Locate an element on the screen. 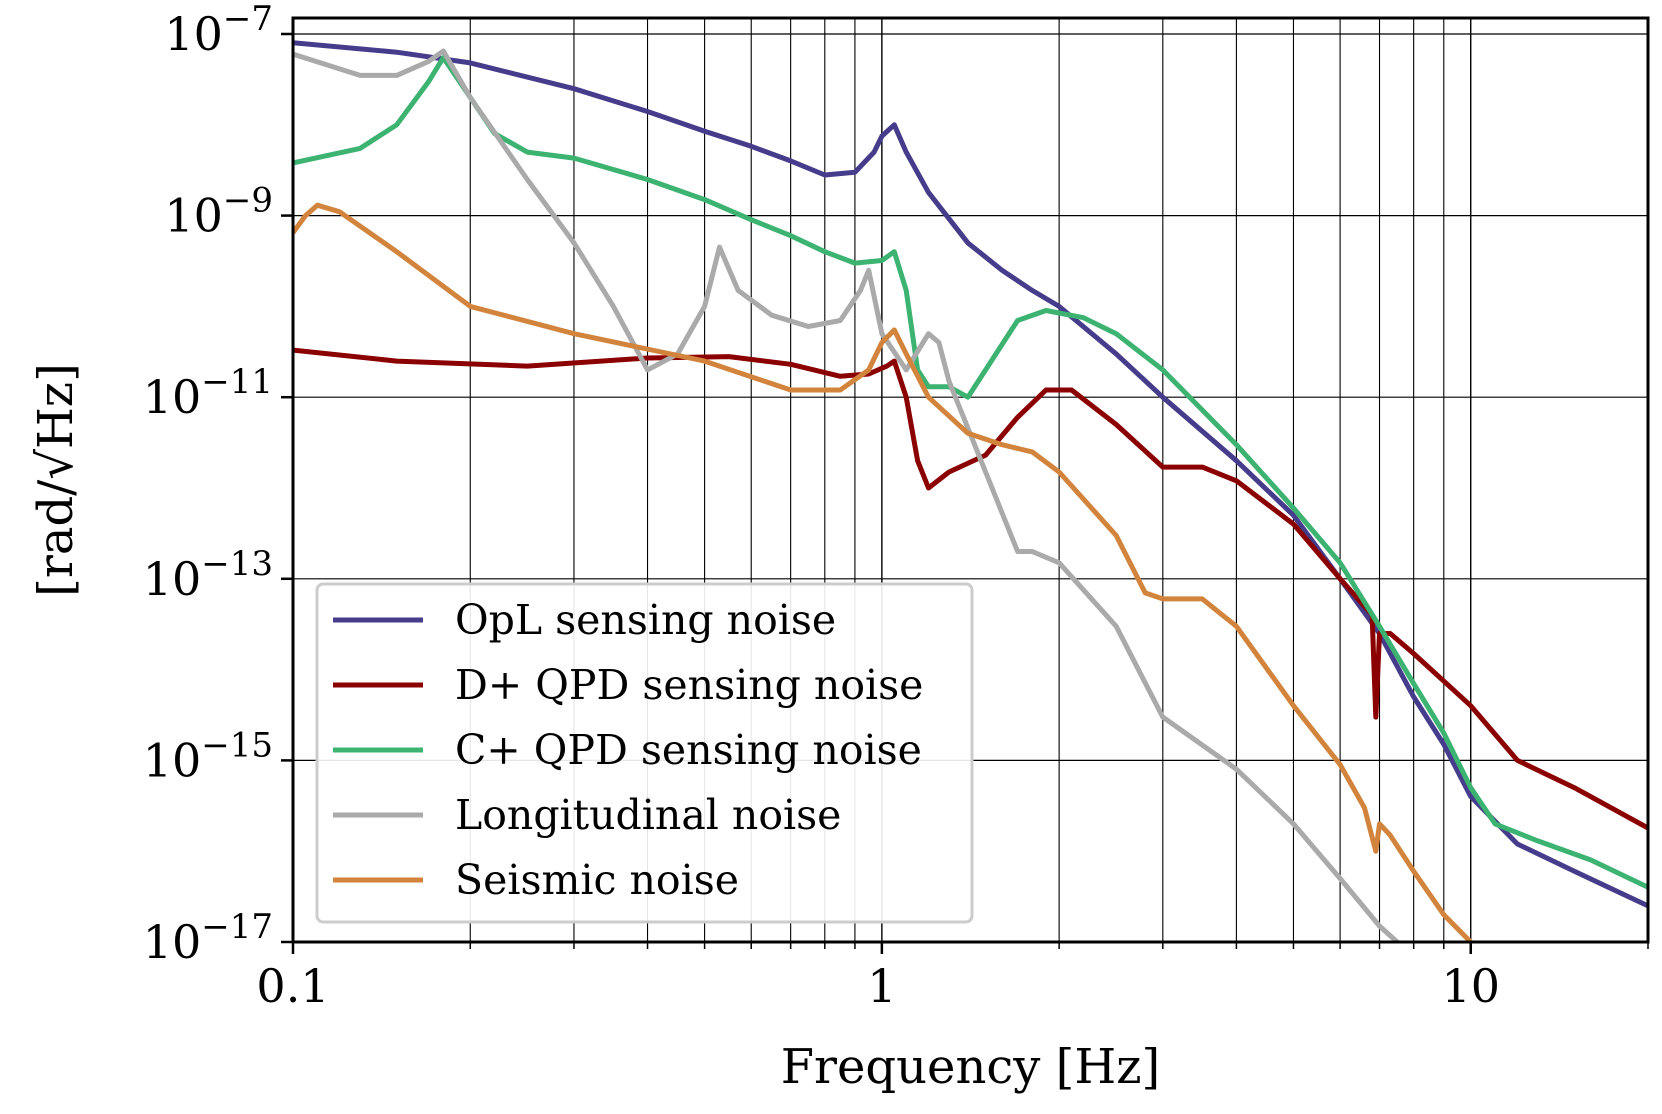 Image resolution: width=1662 pixels, height=1114 pixels. x-axis-label: Frequency [Hz] is located at coordinates (970, 1067).